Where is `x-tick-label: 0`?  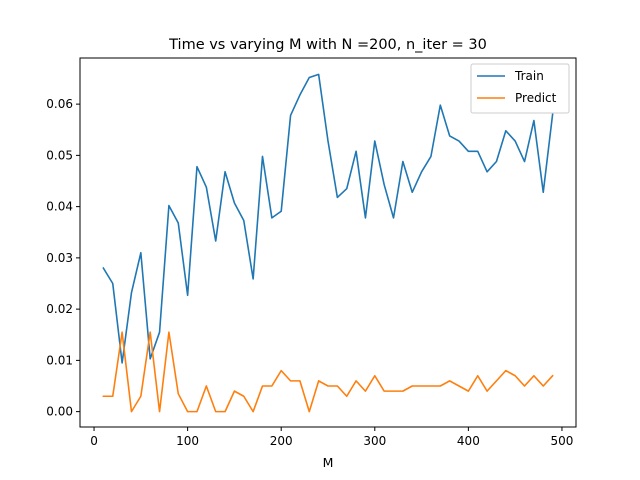
x-tick-label: 0 is located at coordinates (94, 441).